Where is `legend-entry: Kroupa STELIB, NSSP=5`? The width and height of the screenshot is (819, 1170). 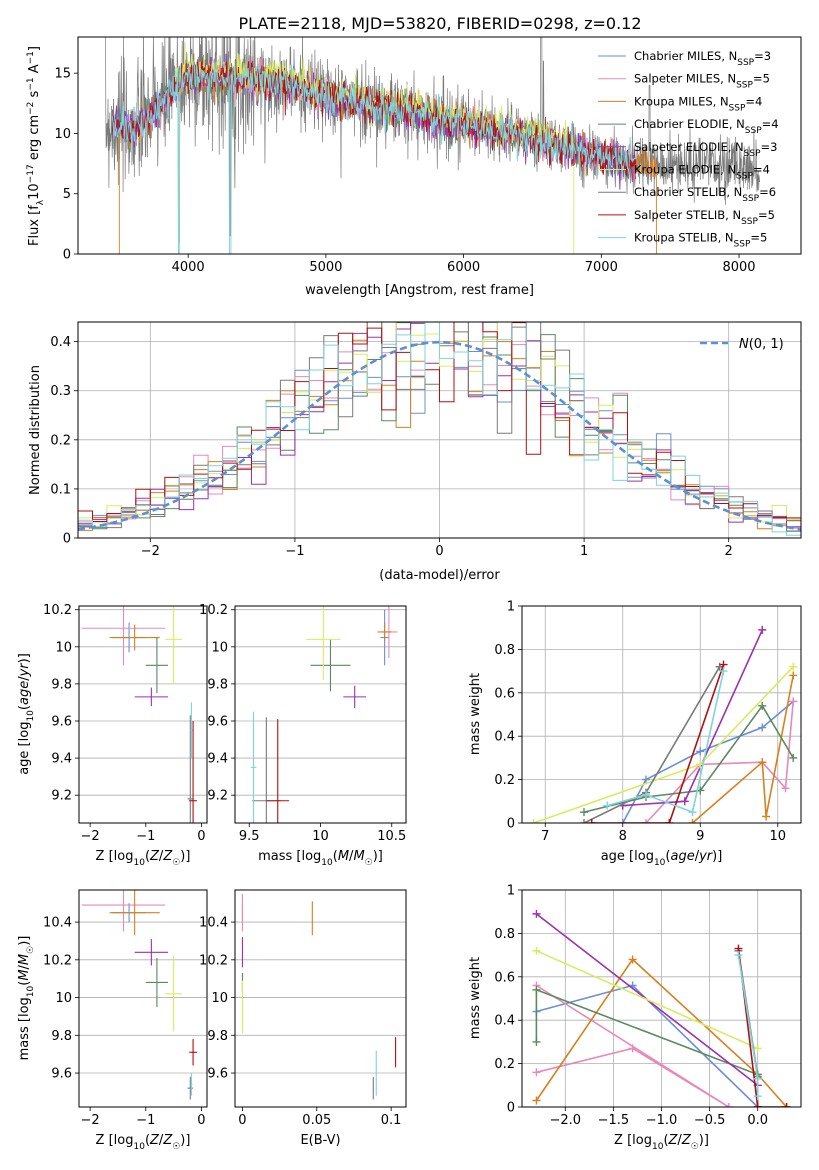 legend-entry: Kroupa STELIB, NSSP=5 is located at coordinates (700, 240).